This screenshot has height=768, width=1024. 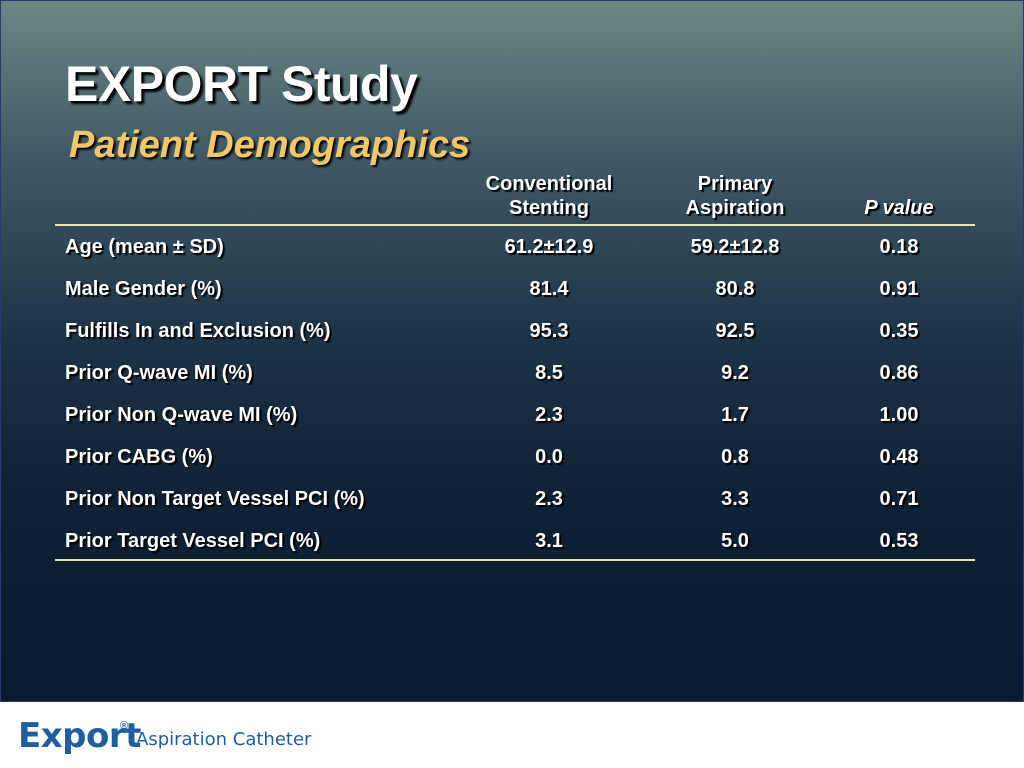 I want to click on row-label: Fulfills In and Exclusion (%), so click(x=198, y=331).